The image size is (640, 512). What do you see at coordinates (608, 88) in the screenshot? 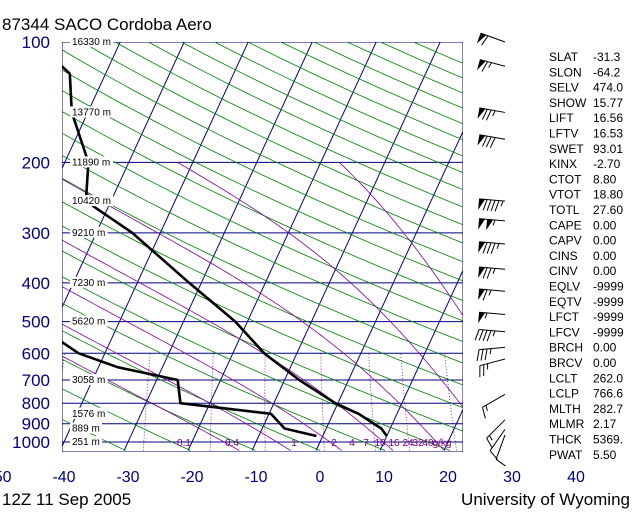
I see `index-value: 474.0` at bounding box center [608, 88].